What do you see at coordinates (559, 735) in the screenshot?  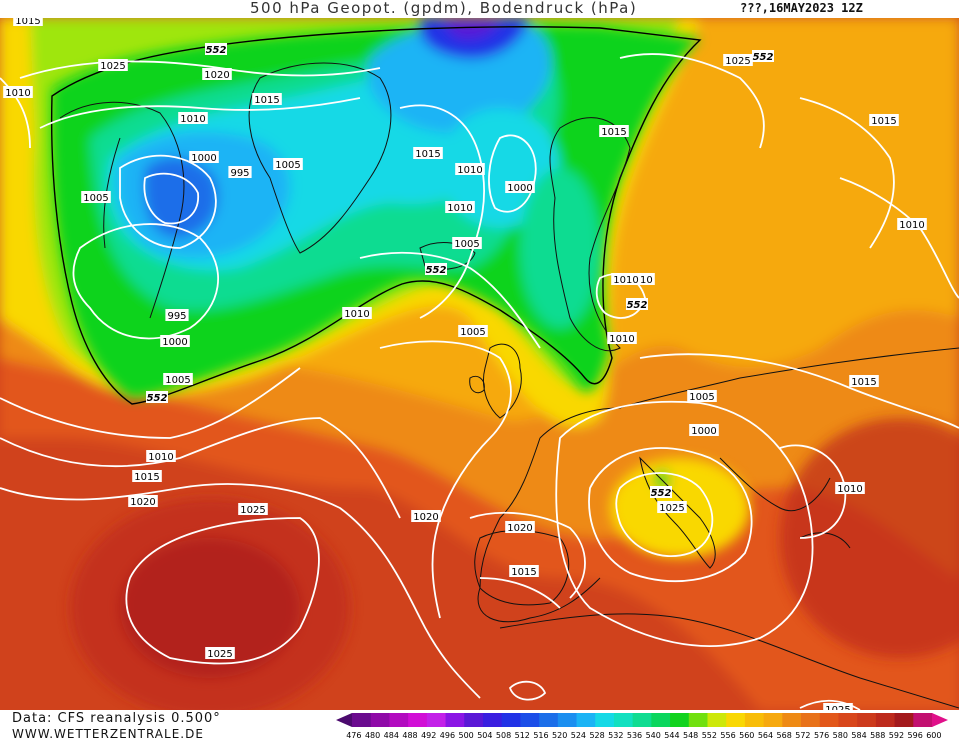 I see `scale-tick-label: 520` at bounding box center [559, 735].